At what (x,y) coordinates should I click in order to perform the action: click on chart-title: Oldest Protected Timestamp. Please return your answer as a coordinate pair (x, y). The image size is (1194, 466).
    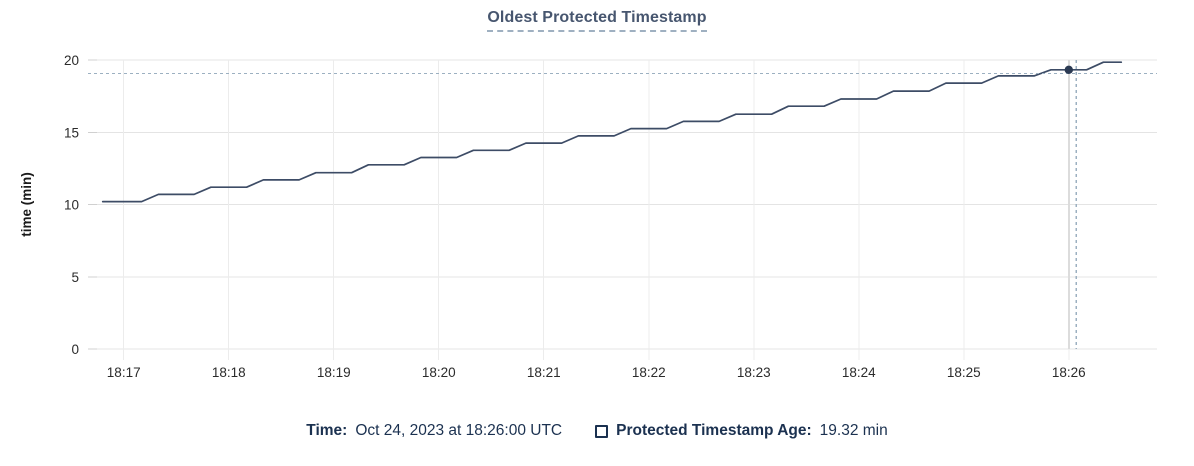
    Looking at the image, I should click on (597, 20).